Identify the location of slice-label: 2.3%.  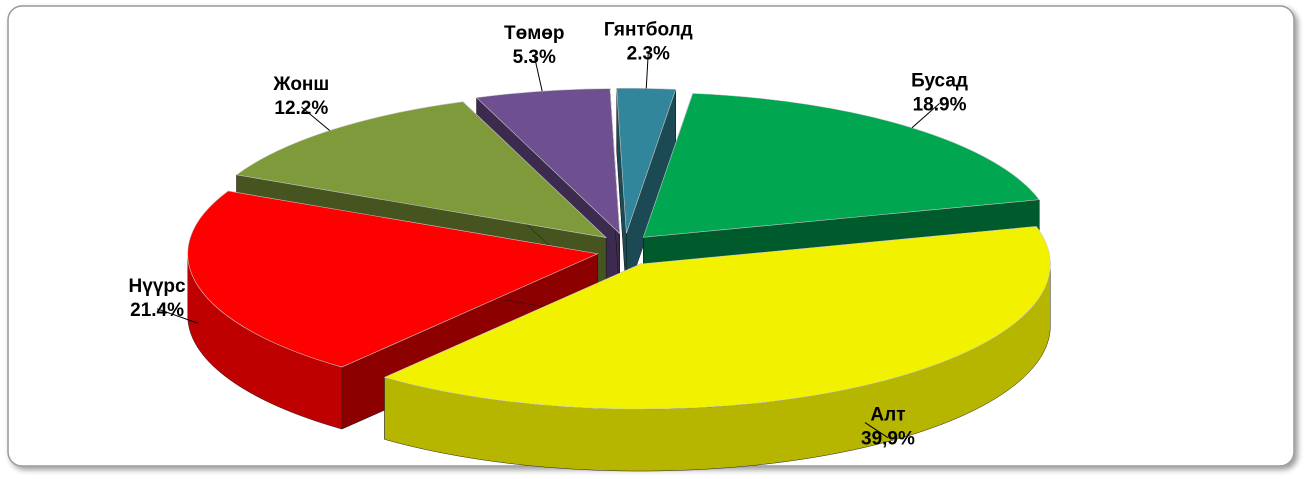
(648, 53).